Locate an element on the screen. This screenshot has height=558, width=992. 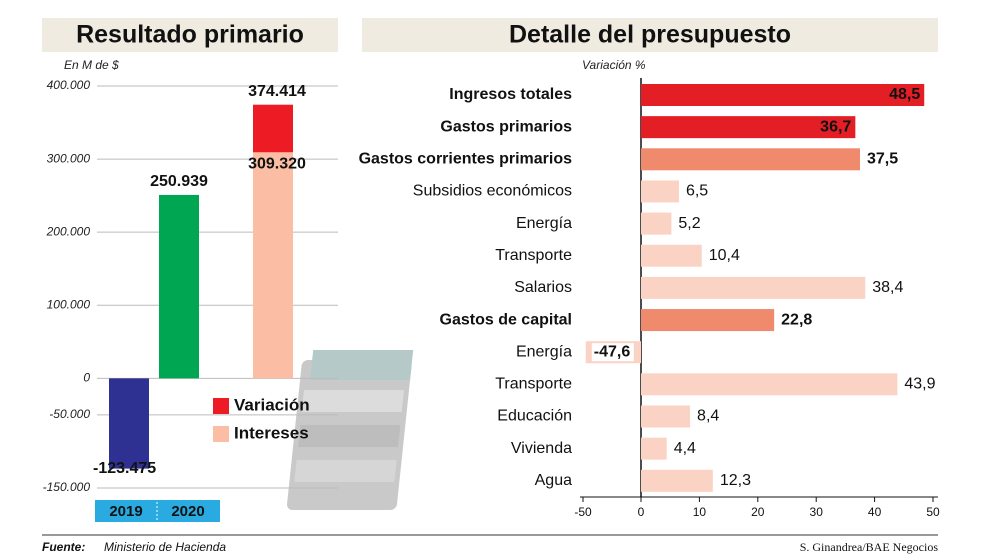
value-label: 37,5 is located at coordinates (882, 159).